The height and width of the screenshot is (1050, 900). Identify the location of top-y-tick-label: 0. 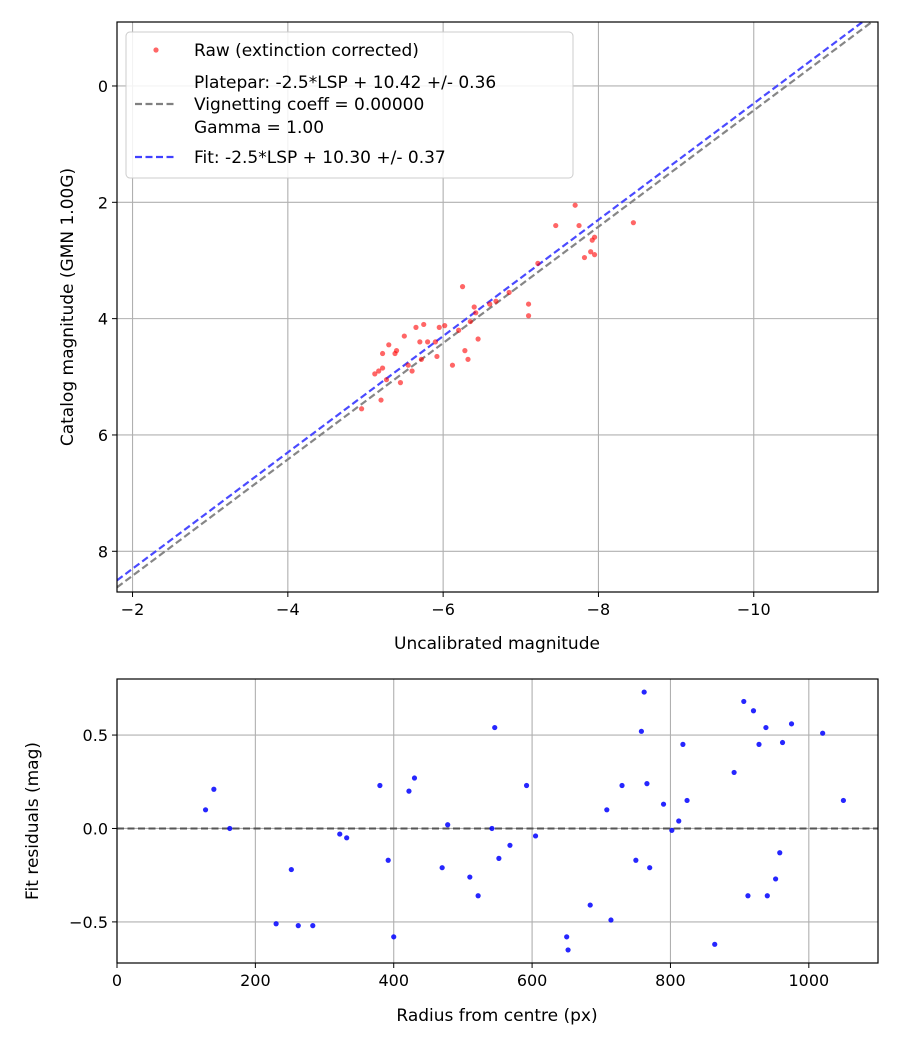
(103, 86).